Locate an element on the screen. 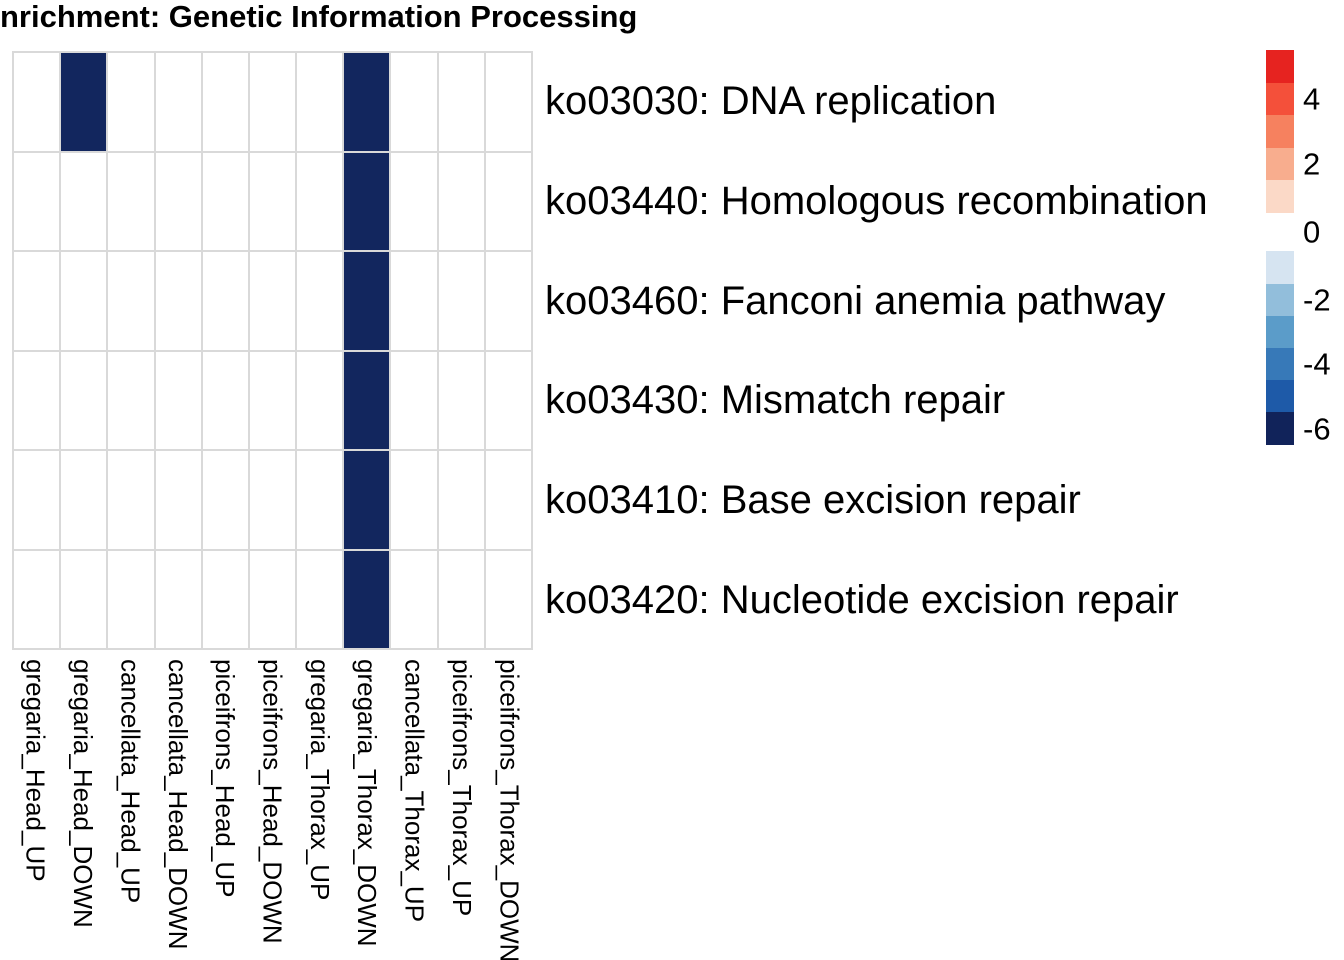 The height and width of the screenshot is (960, 1344). column-label-text: cancellata_Head_UP is located at coordinates (130, 781).